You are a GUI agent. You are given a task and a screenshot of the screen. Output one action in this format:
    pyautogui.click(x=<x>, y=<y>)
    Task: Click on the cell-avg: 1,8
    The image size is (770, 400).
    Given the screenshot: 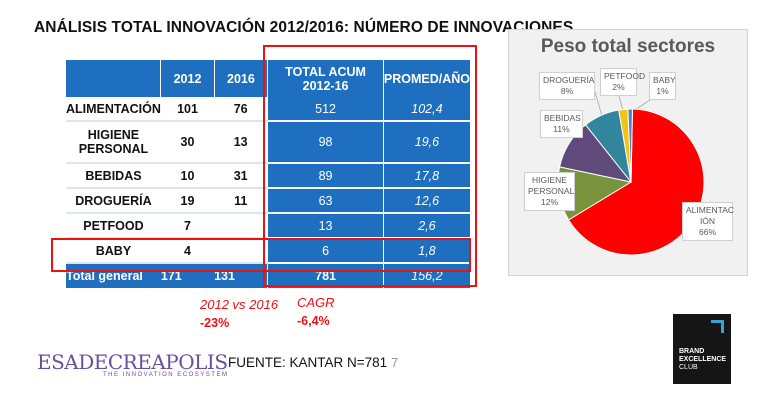 What is the action you would take?
    pyautogui.click(x=426, y=251)
    